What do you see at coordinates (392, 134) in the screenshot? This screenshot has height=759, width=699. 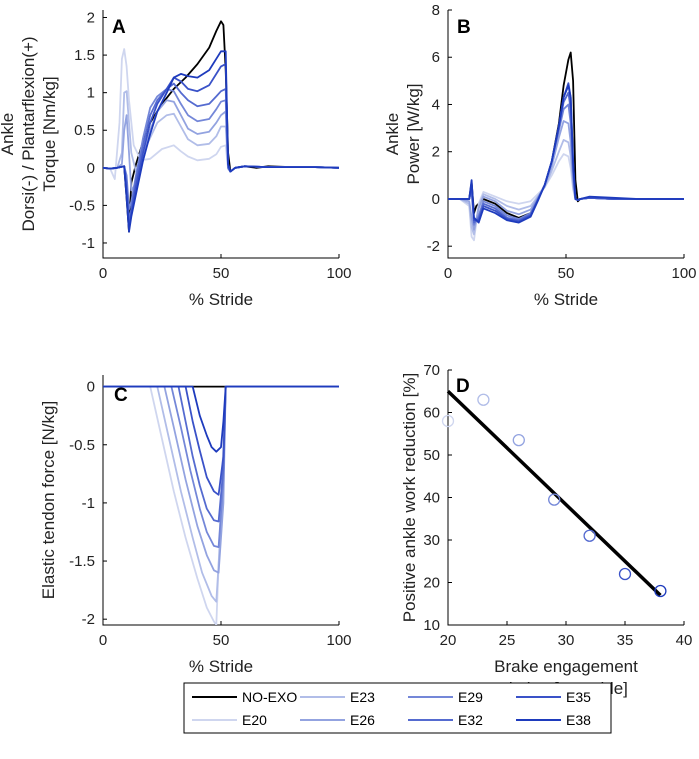 I see `panel-b-ylabel-line: Ankle` at bounding box center [392, 134].